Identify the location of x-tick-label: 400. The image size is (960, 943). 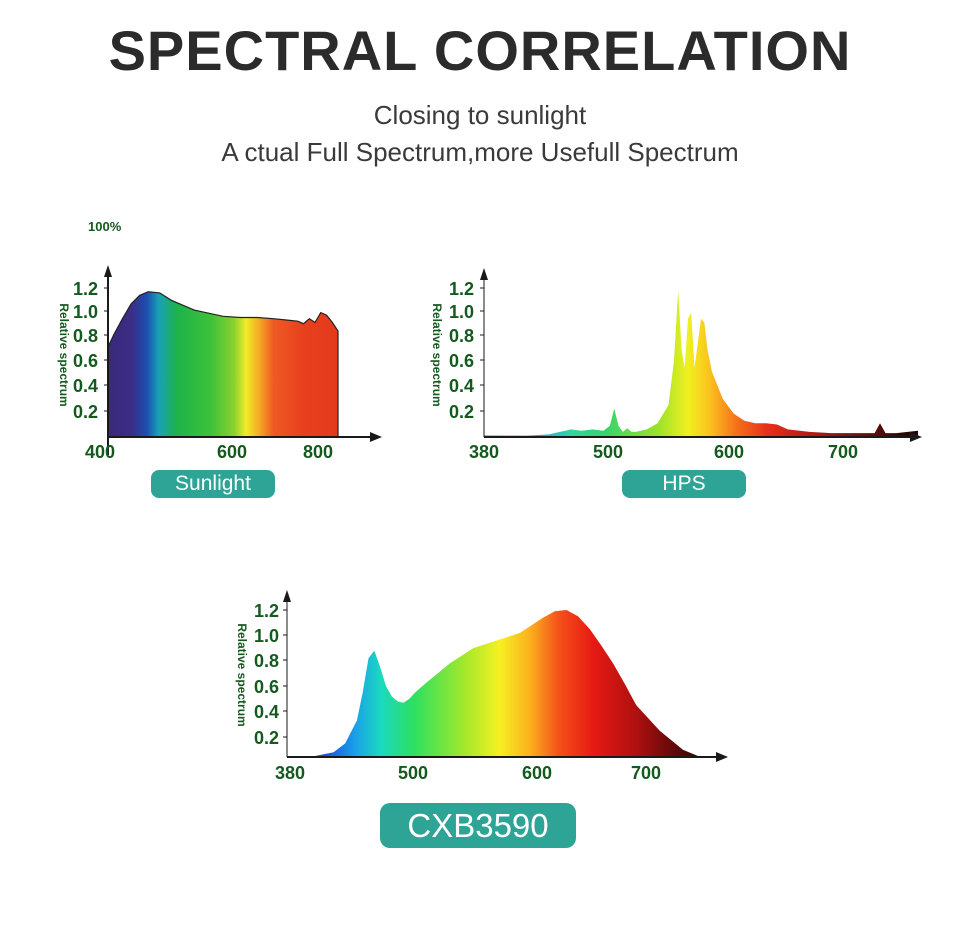
(100, 452).